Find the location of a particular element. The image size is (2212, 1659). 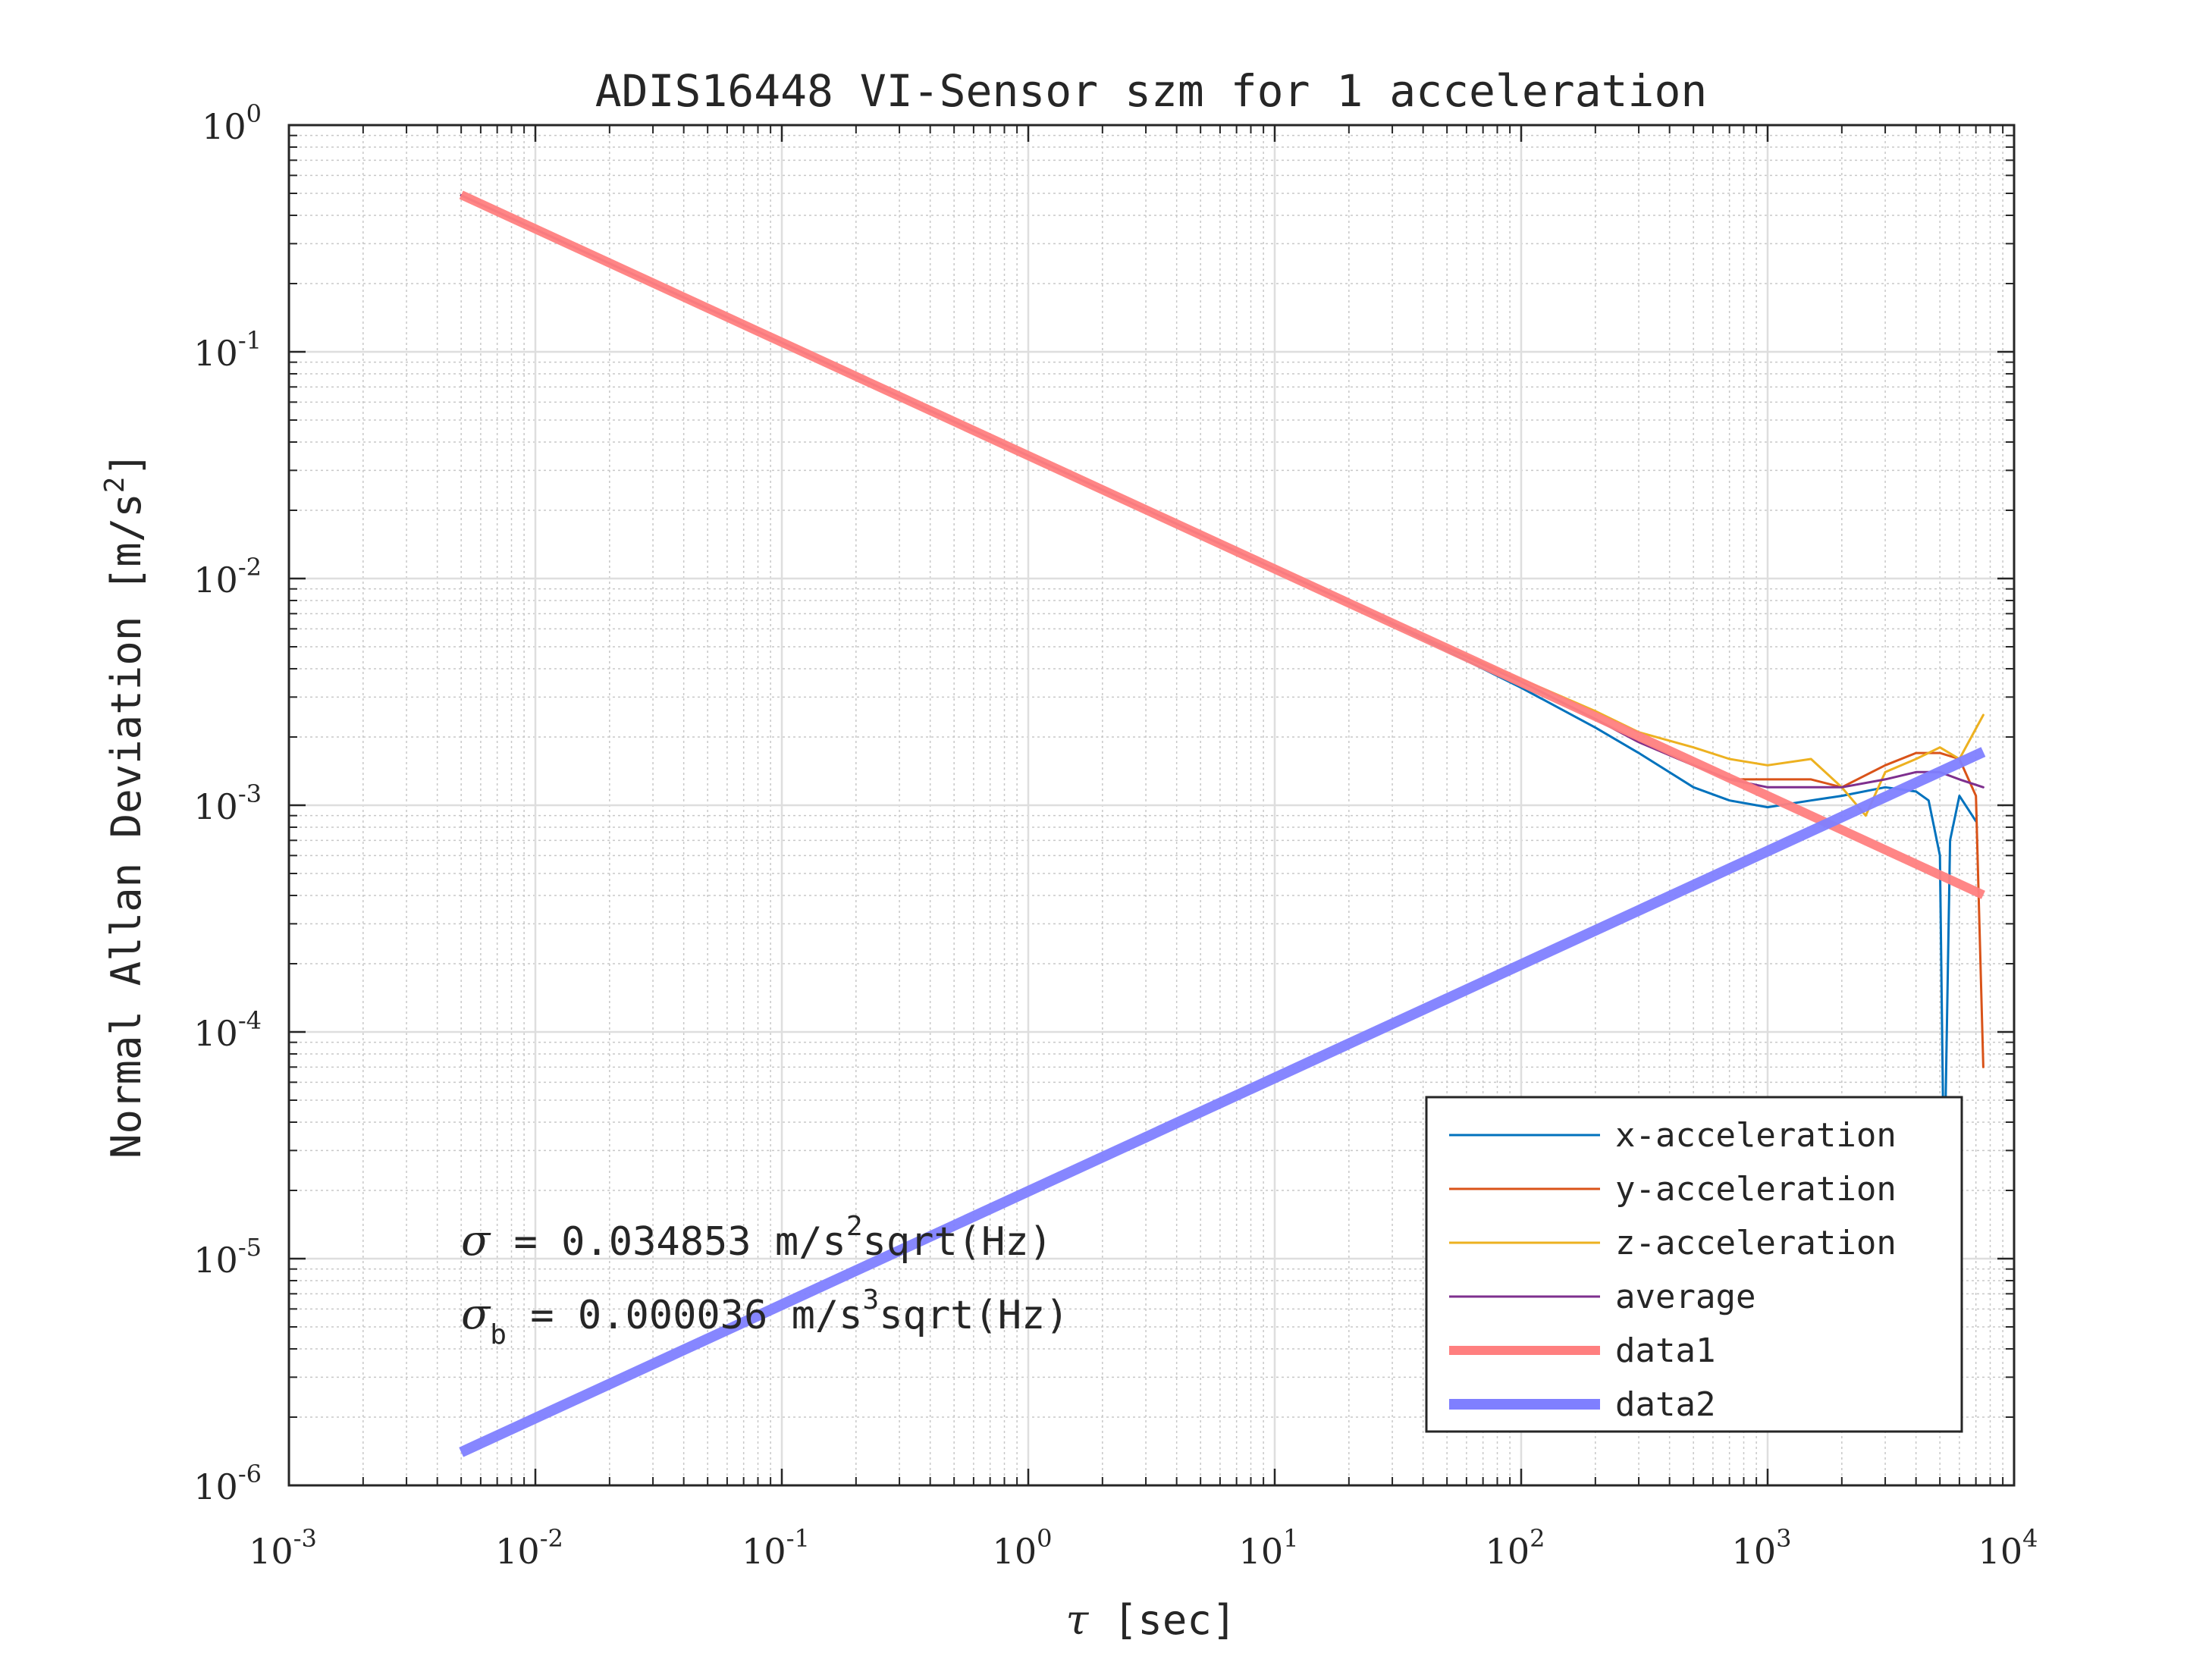

y-tick-label: 10⁻³ is located at coordinates (227, 803).